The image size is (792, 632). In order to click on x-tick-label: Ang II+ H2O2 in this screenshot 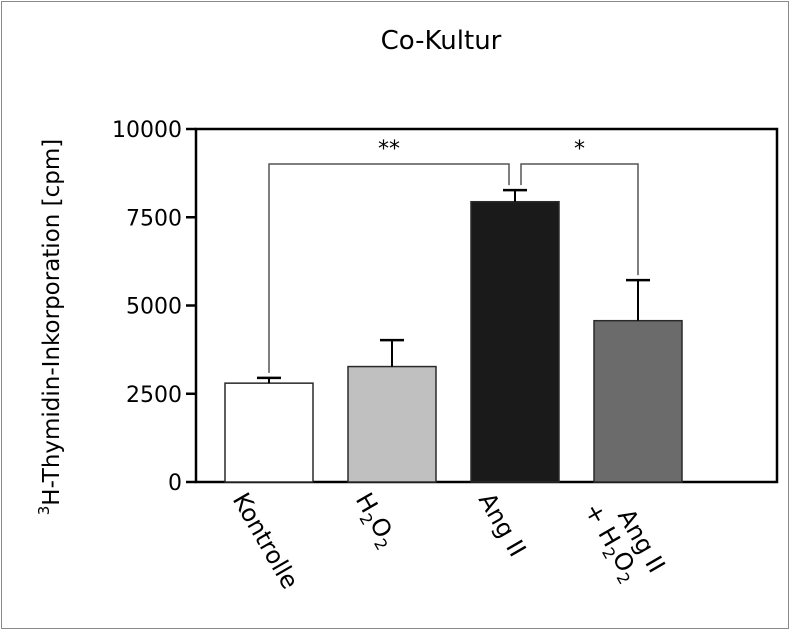, I will do `click(625, 543)`.